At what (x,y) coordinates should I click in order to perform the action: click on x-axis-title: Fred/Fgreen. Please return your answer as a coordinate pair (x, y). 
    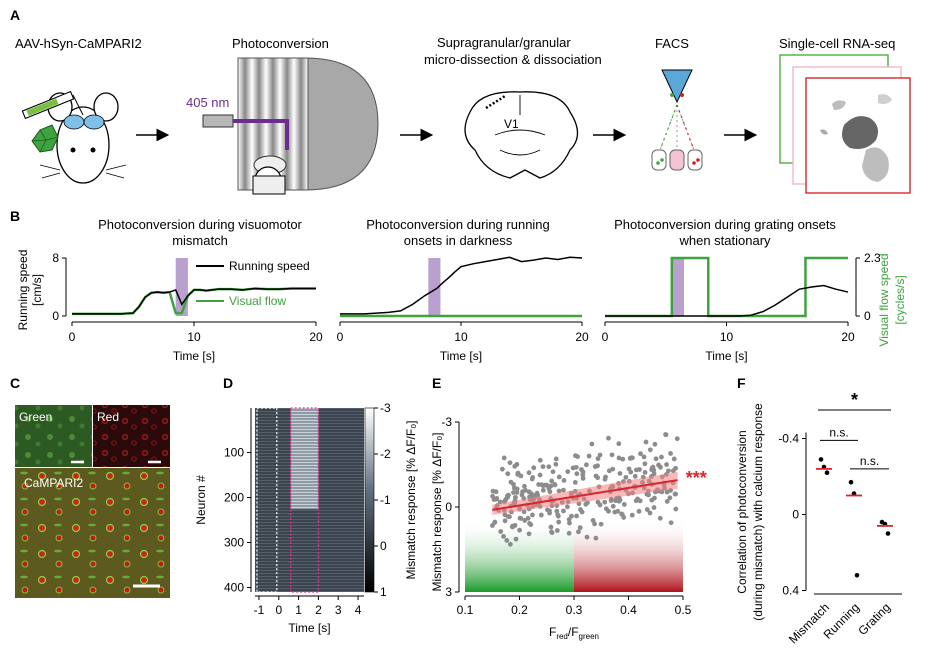
    Looking at the image, I should click on (574, 633).